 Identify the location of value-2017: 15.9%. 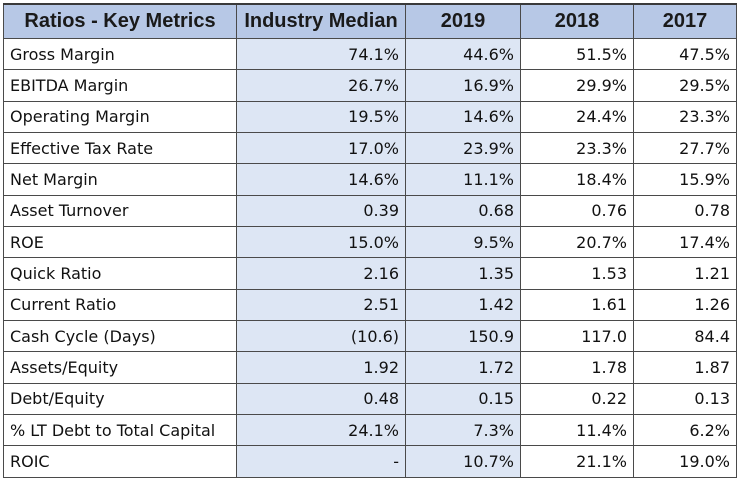
(685, 179).